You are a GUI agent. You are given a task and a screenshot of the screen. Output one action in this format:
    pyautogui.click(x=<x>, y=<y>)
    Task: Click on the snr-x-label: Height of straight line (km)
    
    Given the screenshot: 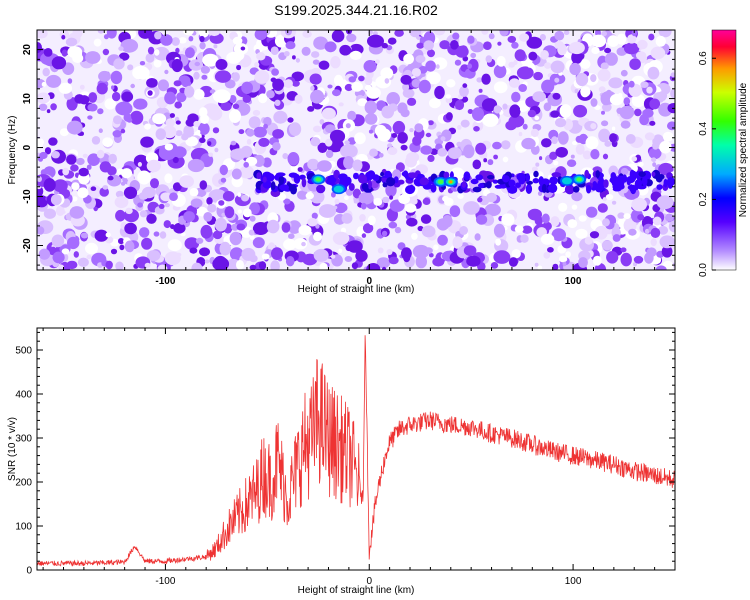 What is the action you would take?
    pyautogui.click(x=356, y=590)
    